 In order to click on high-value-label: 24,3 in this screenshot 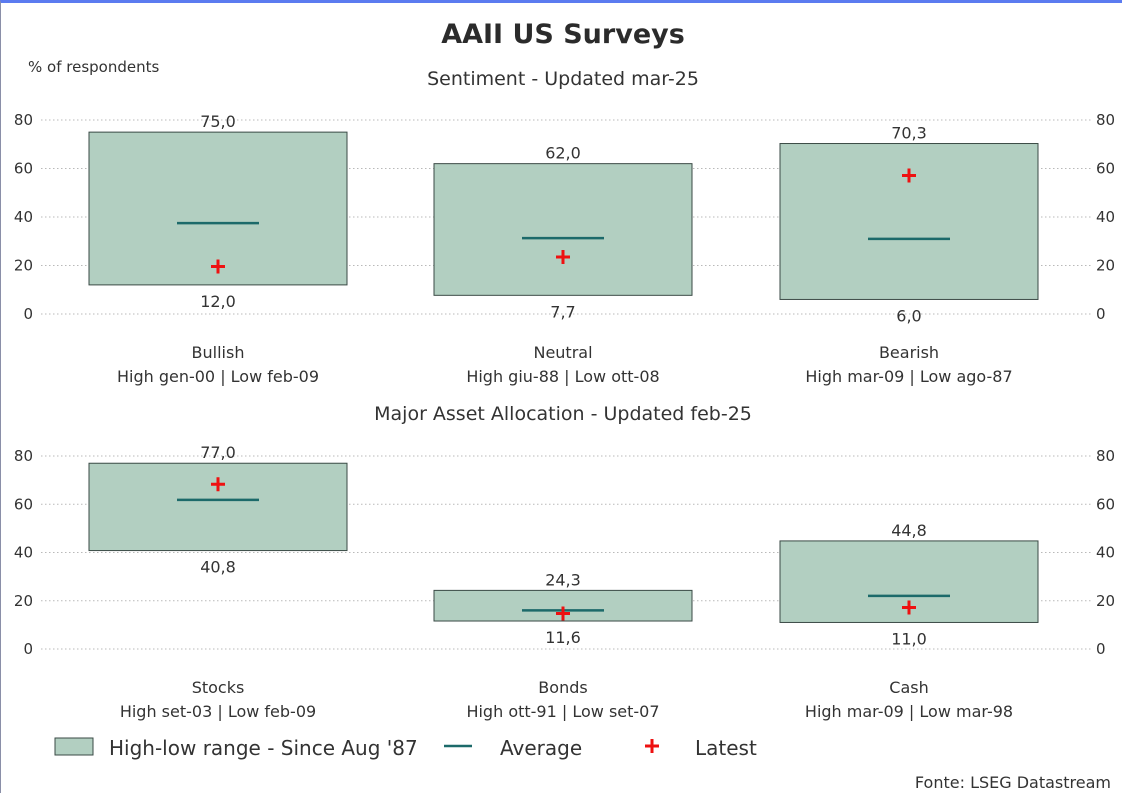, I will do `click(563, 579)`.